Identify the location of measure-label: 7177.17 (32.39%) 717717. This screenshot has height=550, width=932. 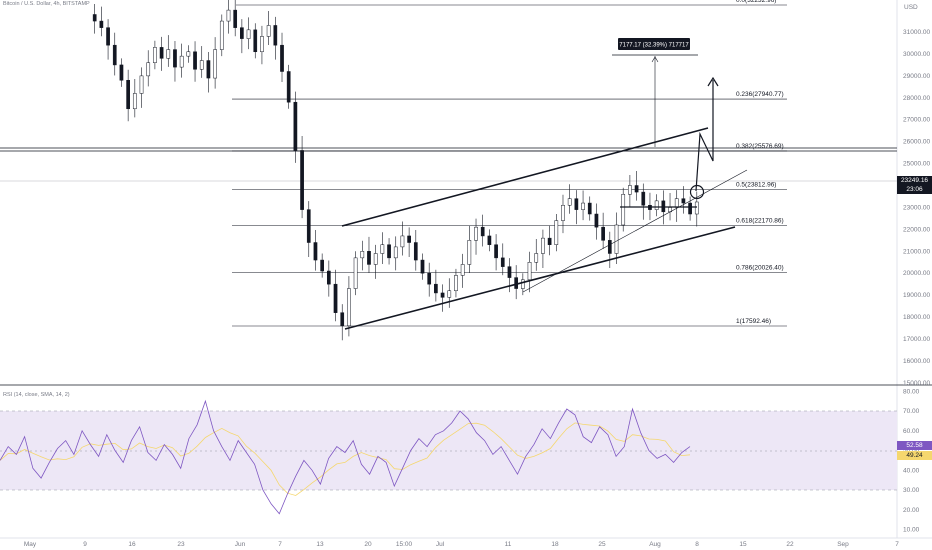
(654, 46).